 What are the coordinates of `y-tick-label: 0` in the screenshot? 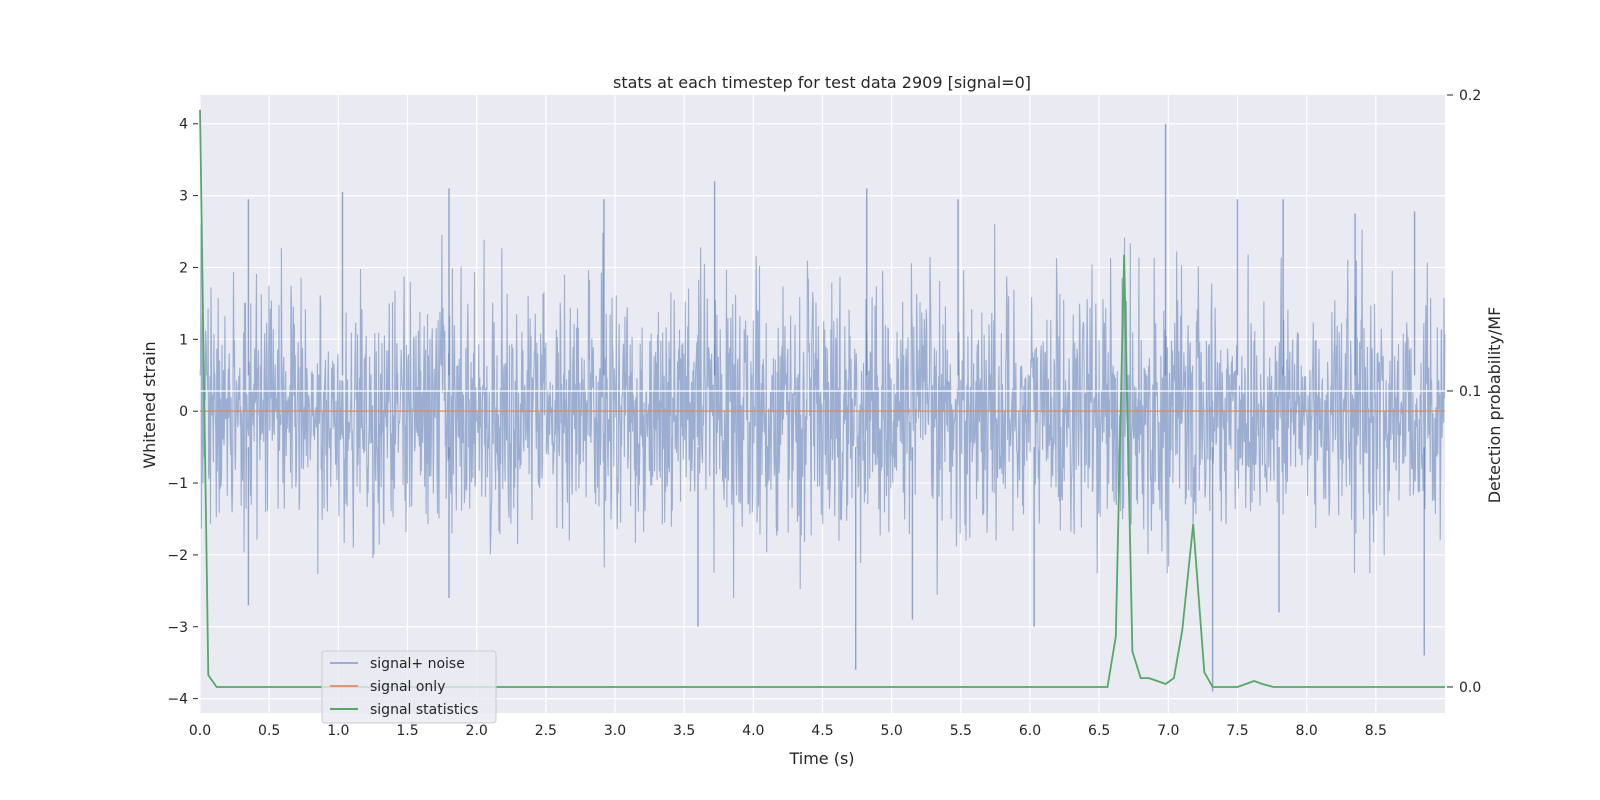 It's located at (183, 412).